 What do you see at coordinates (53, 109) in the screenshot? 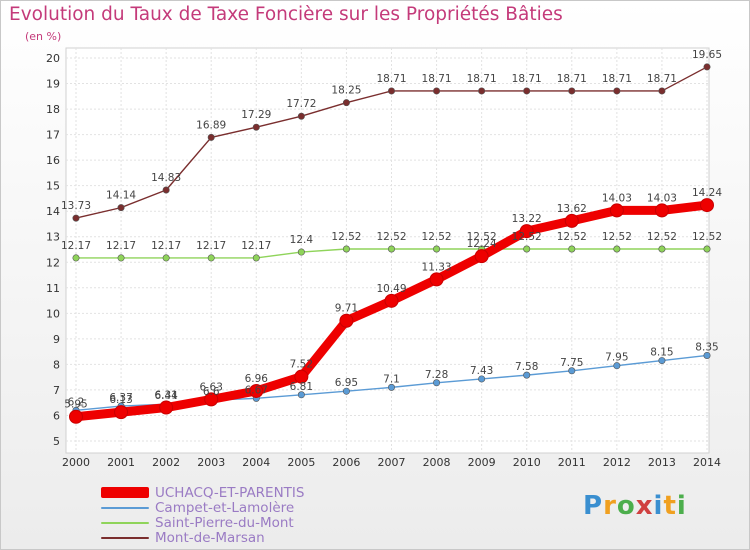
I see `y-tick-label: 18` at bounding box center [53, 109].